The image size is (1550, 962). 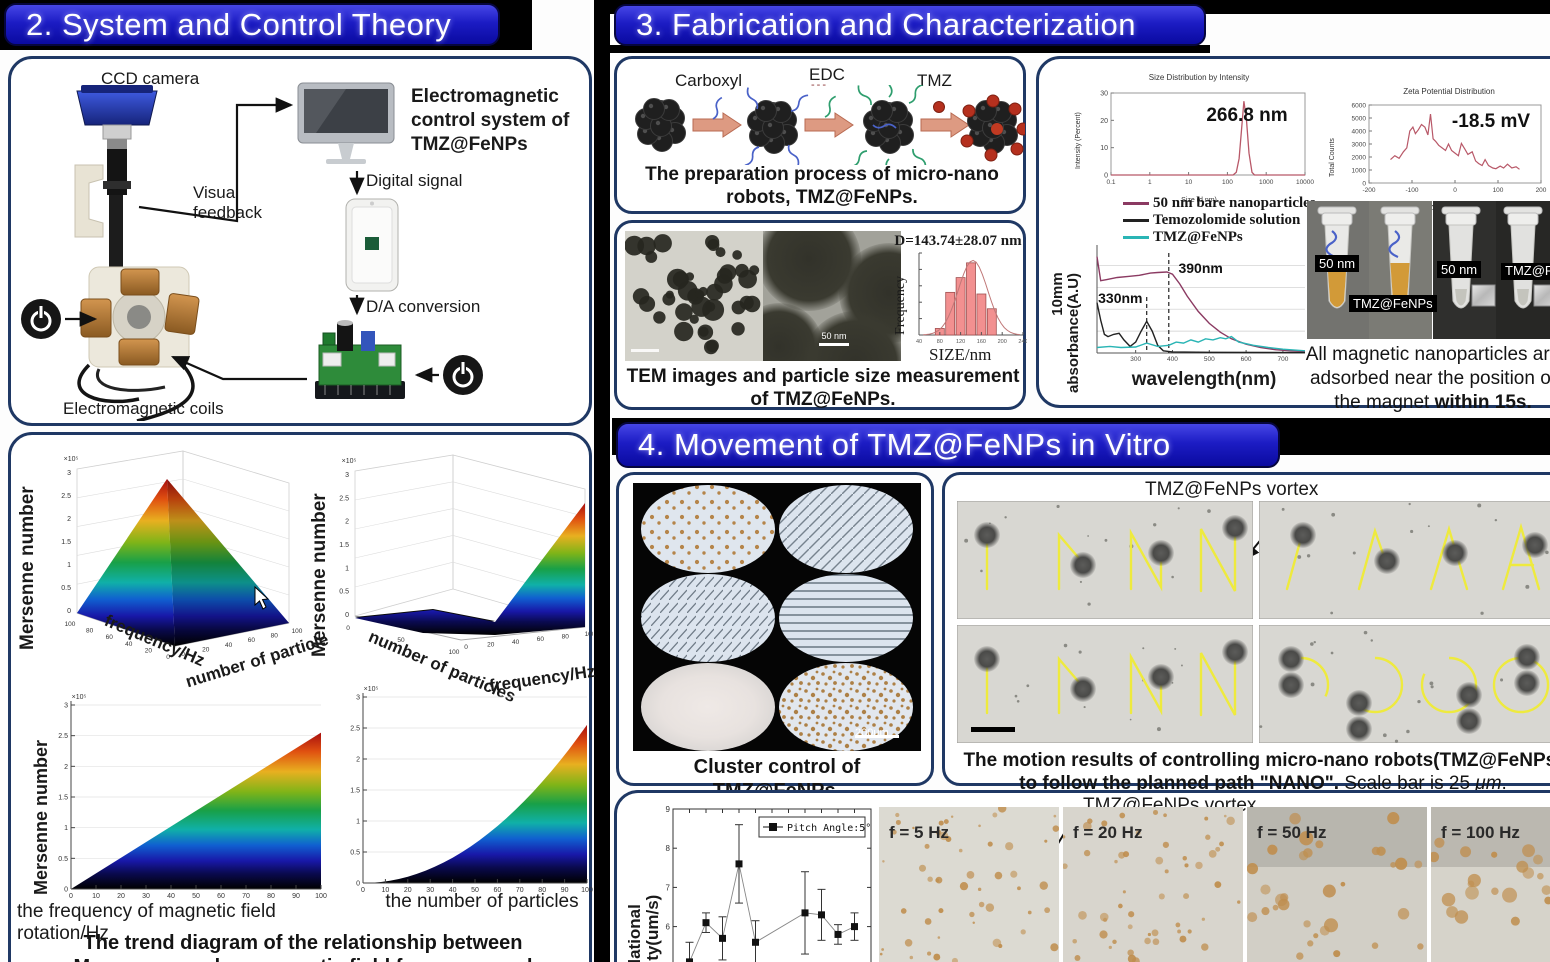 I want to click on svg-text: 0.1, so click(x=1110, y=182).